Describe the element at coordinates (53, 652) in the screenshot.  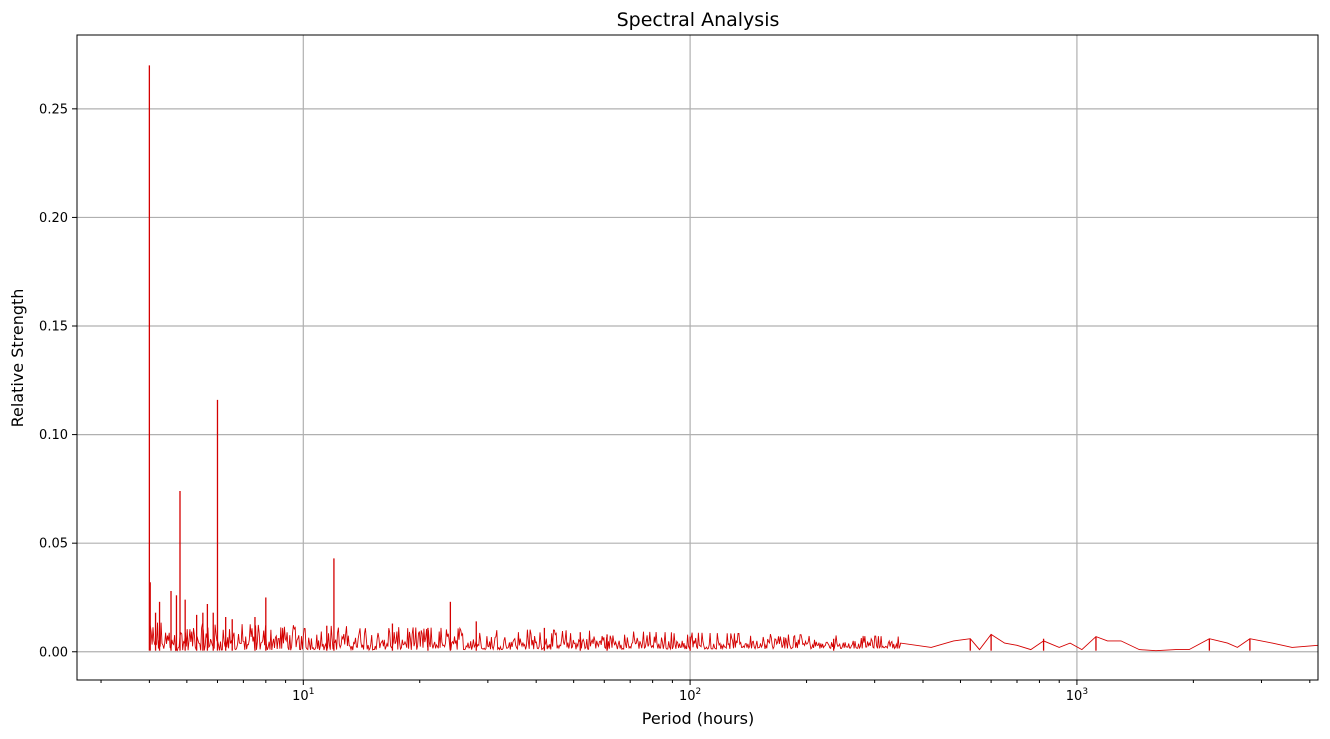
I see `y-tick-label: 0.00` at that location.